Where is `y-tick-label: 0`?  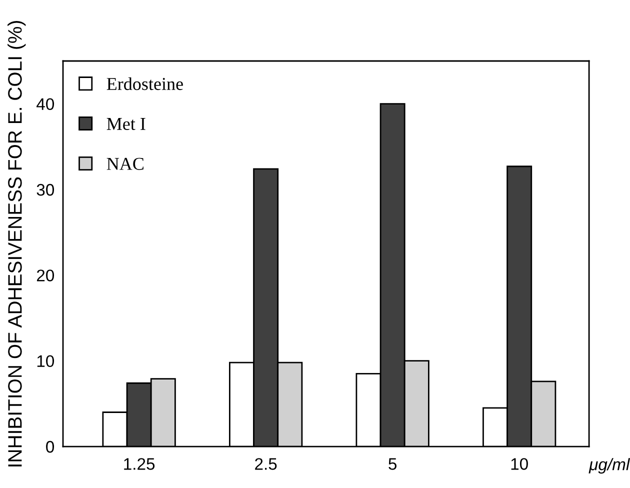
y-tick-label: 0 is located at coordinates (50, 446).